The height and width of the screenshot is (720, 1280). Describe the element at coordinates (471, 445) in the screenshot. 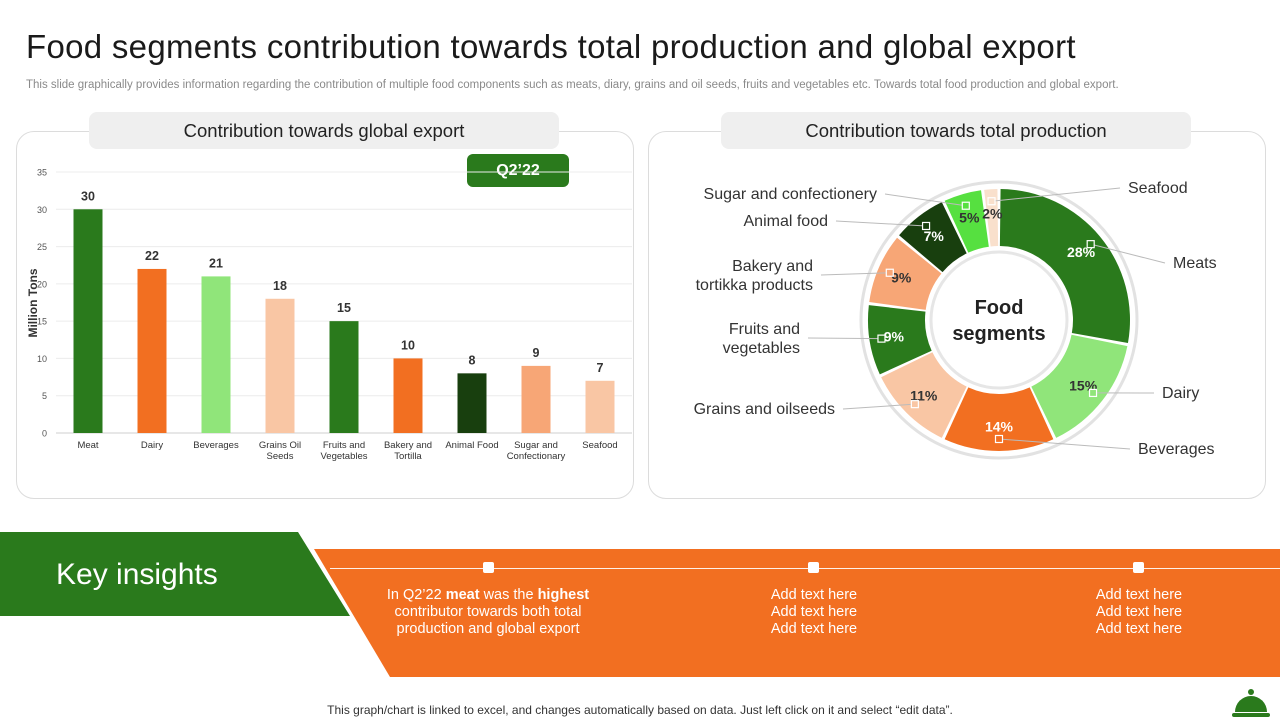

I see `x-tick-label: Animal Food` at that location.